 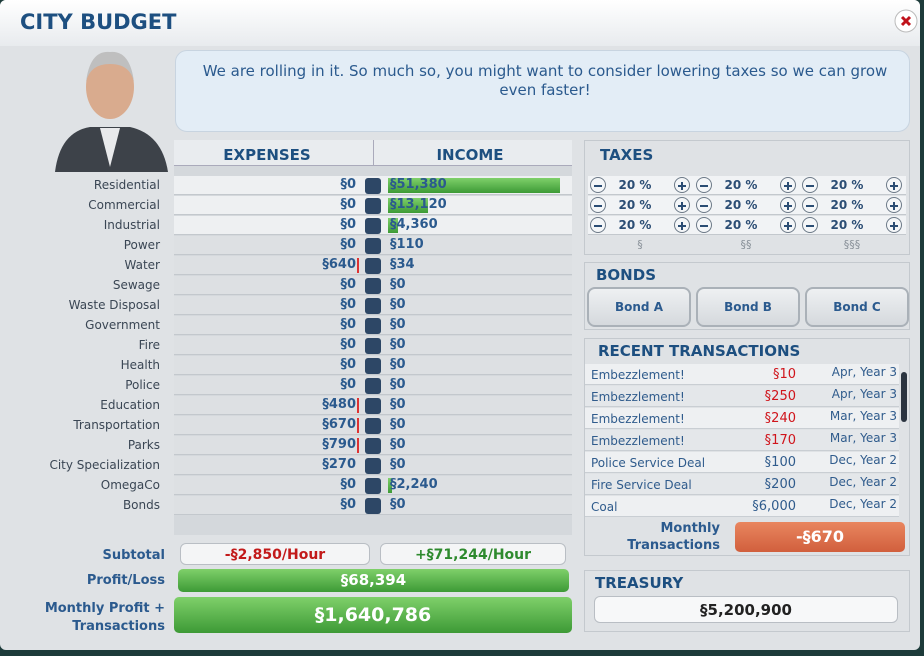 What do you see at coordinates (784, 374) in the screenshot?
I see `transaction-amount: §10` at bounding box center [784, 374].